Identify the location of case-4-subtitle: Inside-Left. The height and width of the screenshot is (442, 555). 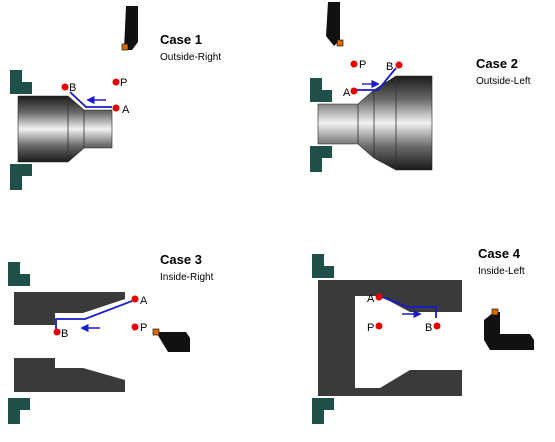
(501, 271).